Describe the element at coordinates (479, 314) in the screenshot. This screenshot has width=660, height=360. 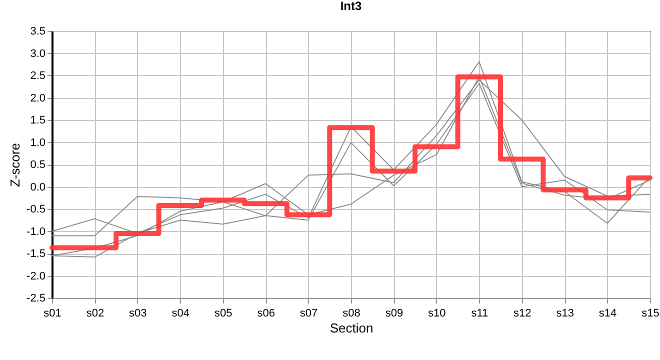
I see `x-tick-label: s11` at that location.